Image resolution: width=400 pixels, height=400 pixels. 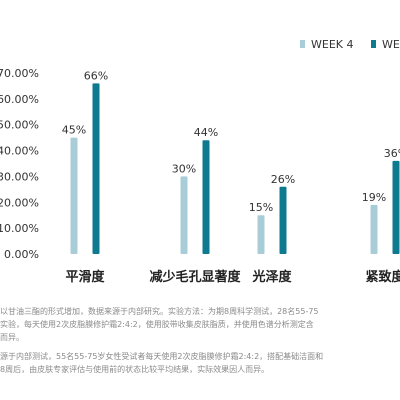 What do you see at coordinates (332, 44) in the screenshot?
I see `legend-label-week4: WEEK 4` at bounding box center [332, 44].